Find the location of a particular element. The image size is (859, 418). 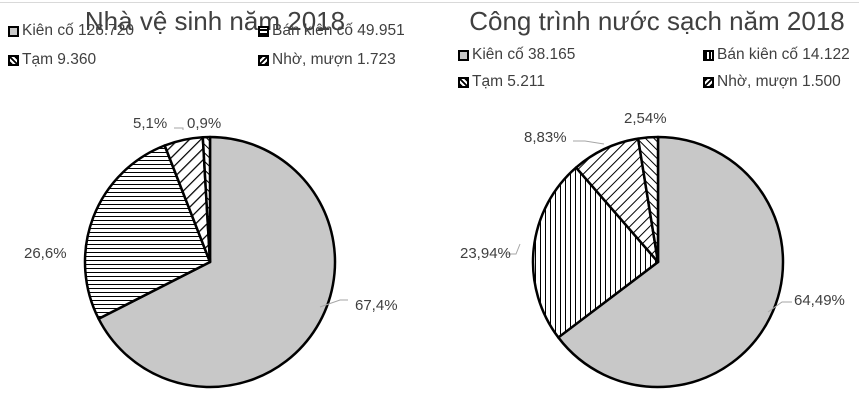

legend-swatch-vertical-icon is located at coordinates (708, 55).